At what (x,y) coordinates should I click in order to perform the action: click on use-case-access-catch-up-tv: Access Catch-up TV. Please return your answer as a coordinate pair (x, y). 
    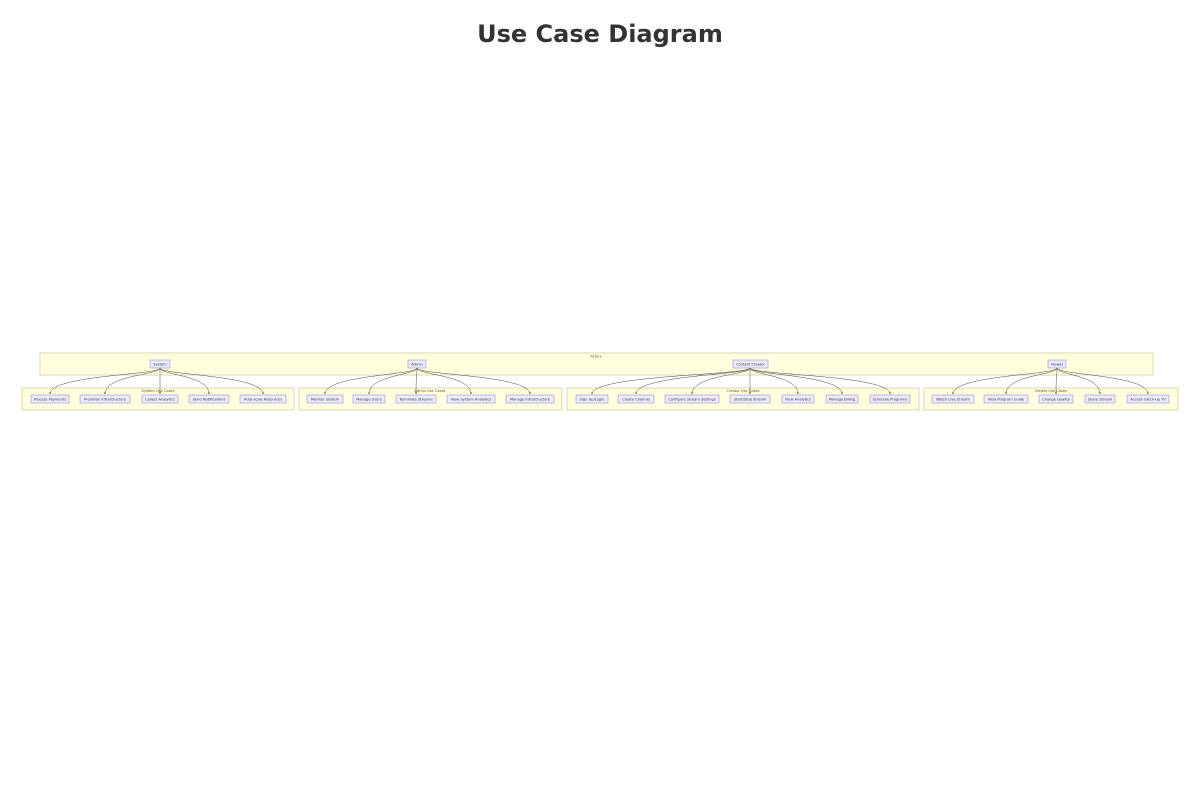
    Looking at the image, I should click on (1148, 399).